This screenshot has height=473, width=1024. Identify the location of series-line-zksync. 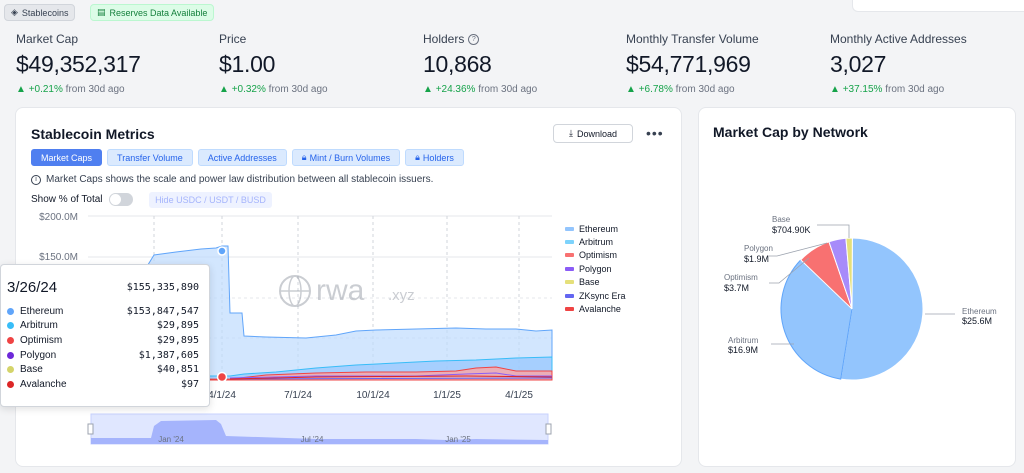
(391, 378).